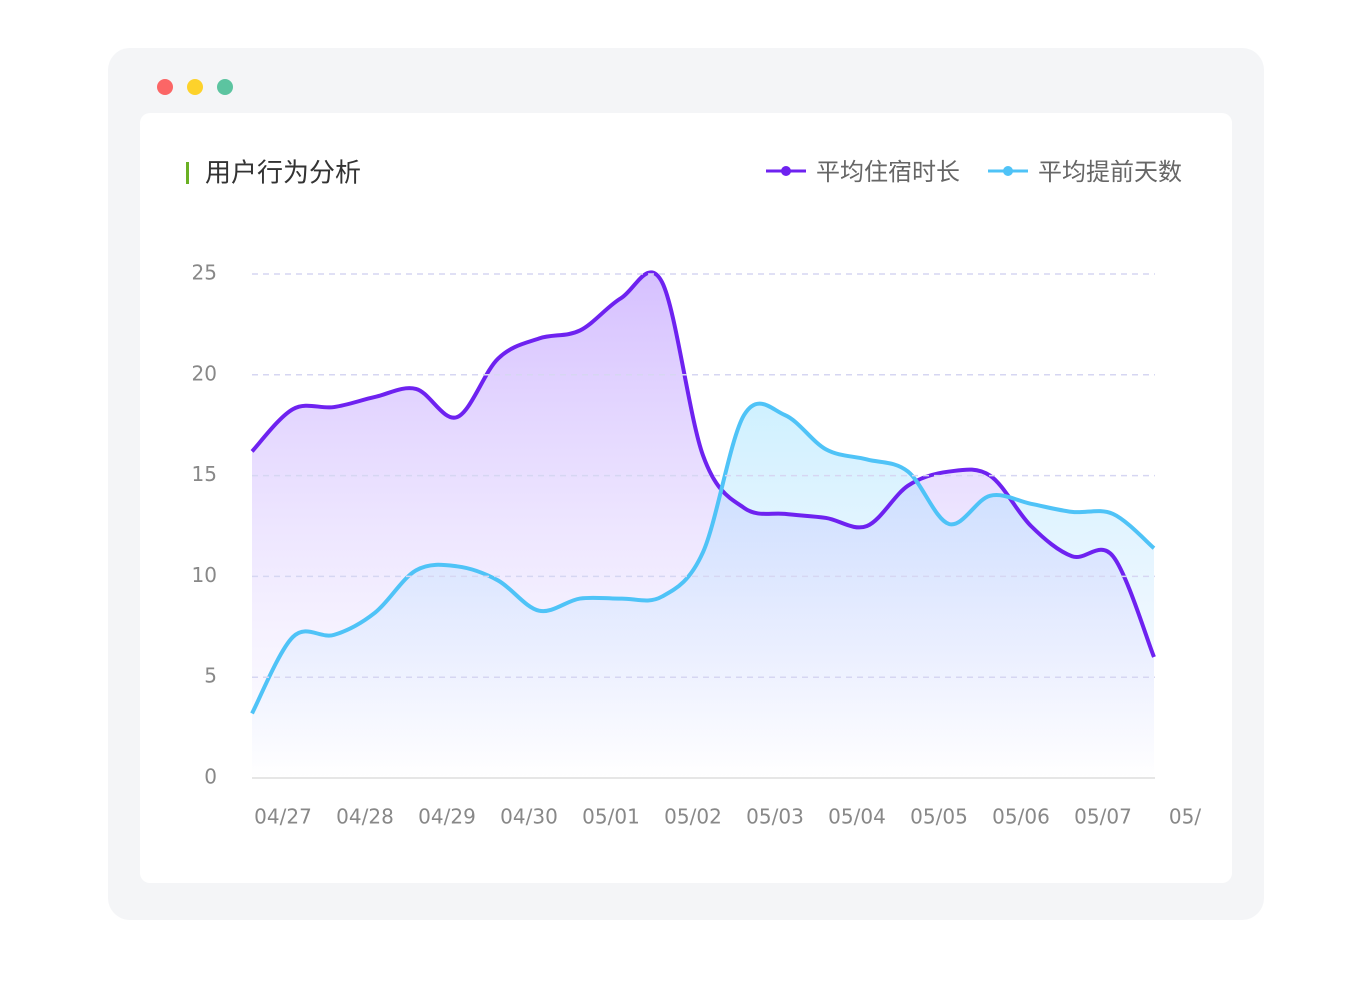 The width and height of the screenshot is (1360, 984). I want to click on x-tick-label: 04/29, so click(447, 817).